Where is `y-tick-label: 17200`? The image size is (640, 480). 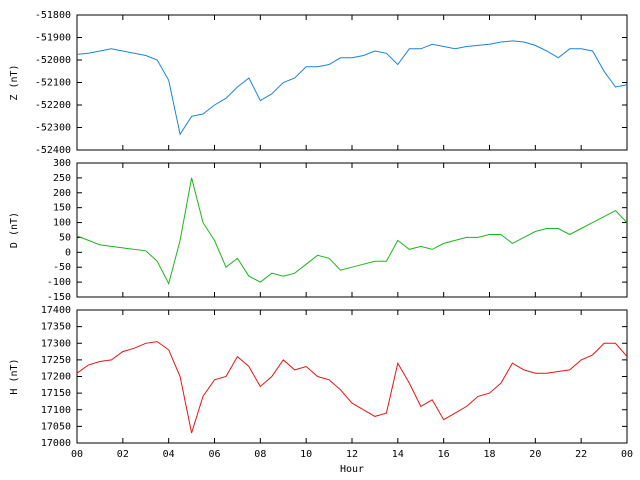
y-tick-label: 17200 is located at coordinates (56, 377).